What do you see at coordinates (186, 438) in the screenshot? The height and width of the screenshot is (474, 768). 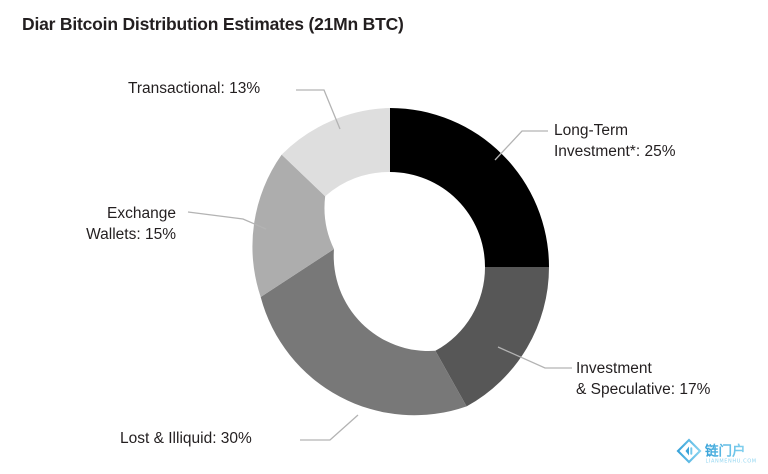 I see `slice-label-lost-illiquid: Lost & Illiquid: 30%` at bounding box center [186, 438].